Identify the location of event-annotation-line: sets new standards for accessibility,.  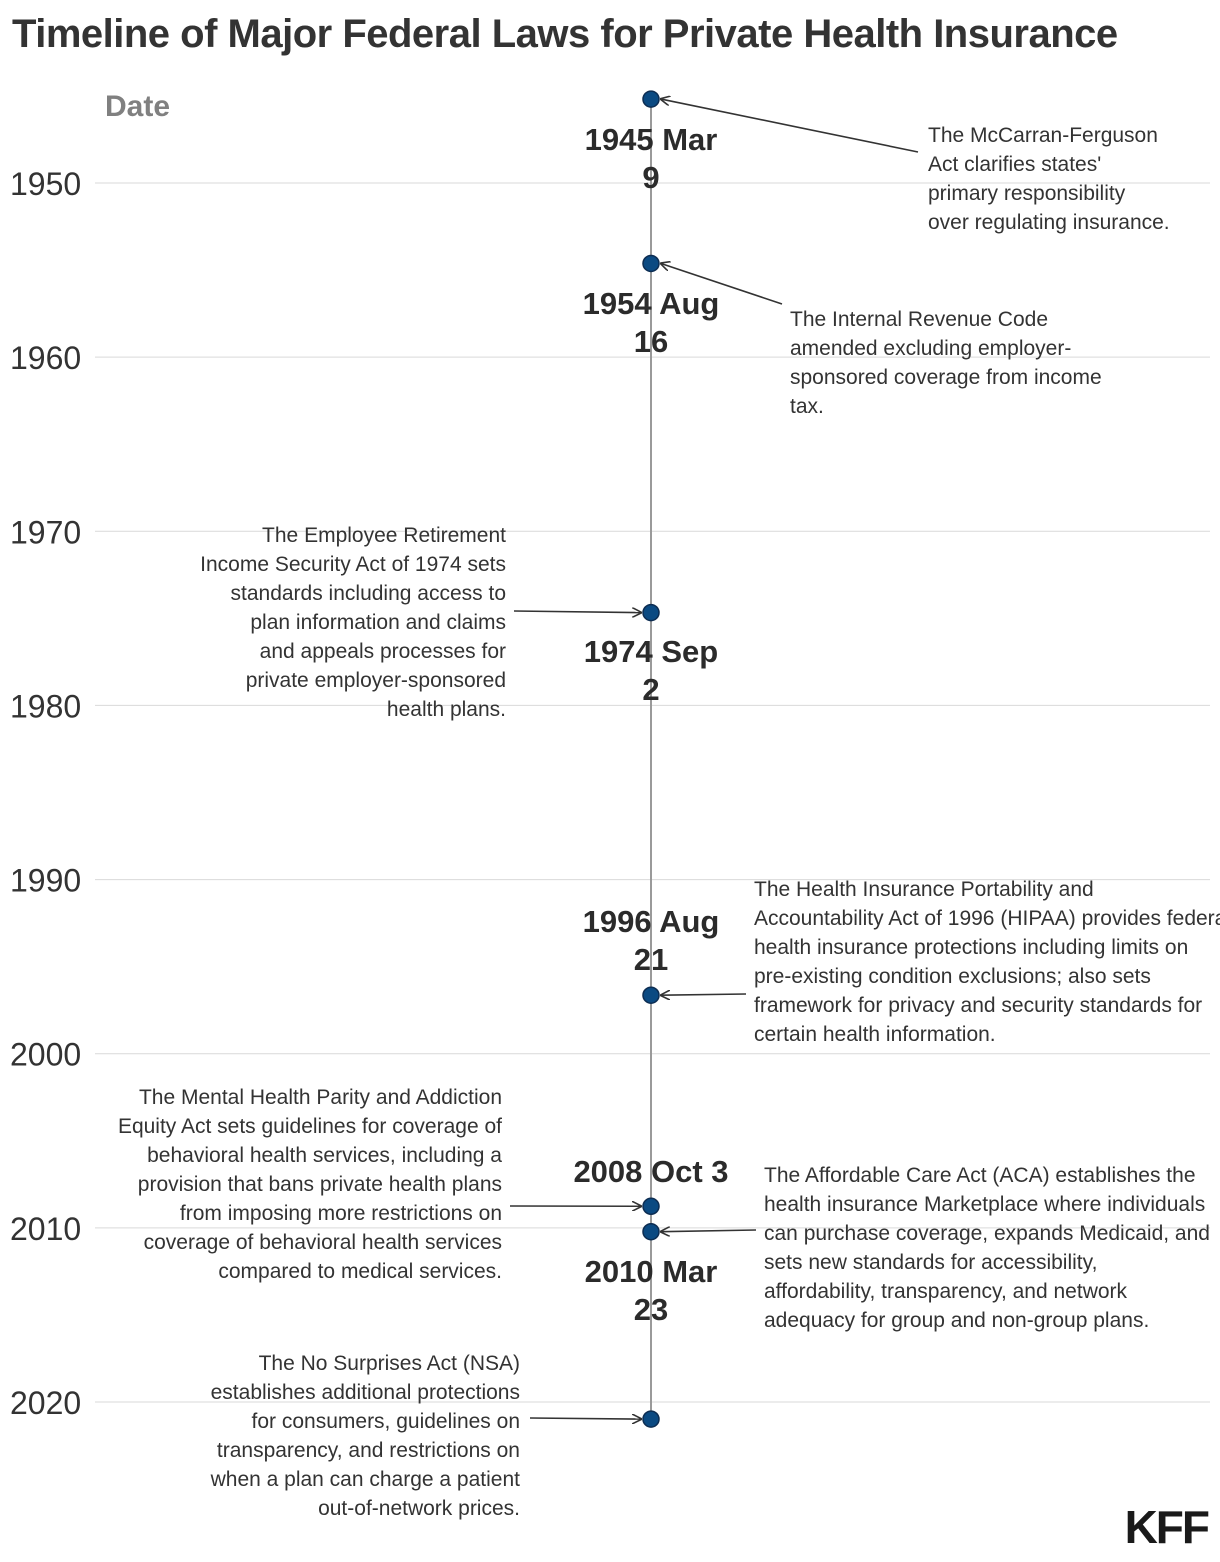
(930, 1262).